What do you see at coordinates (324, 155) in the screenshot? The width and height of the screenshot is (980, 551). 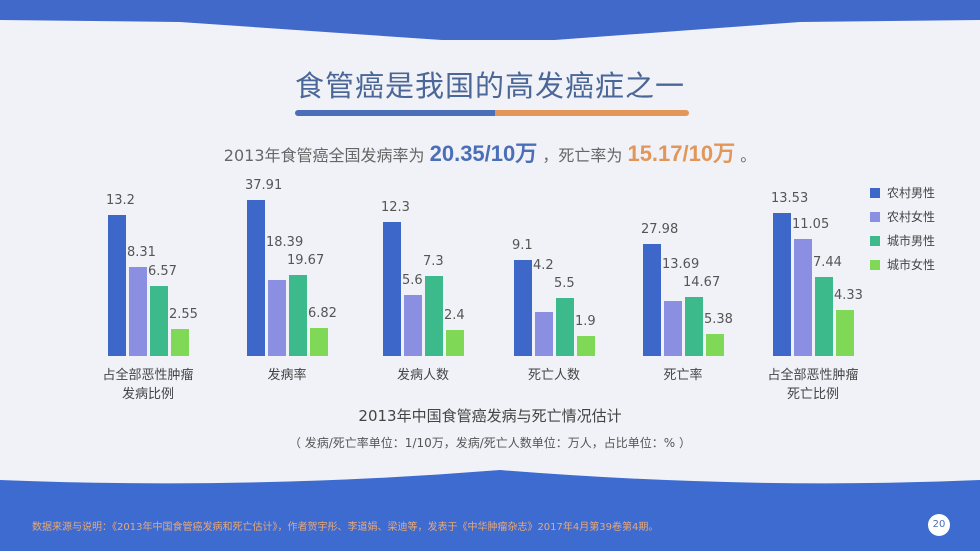 I see `summary-prefix: 2013年食管癌全国发病率为` at bounding box center [324, 155].